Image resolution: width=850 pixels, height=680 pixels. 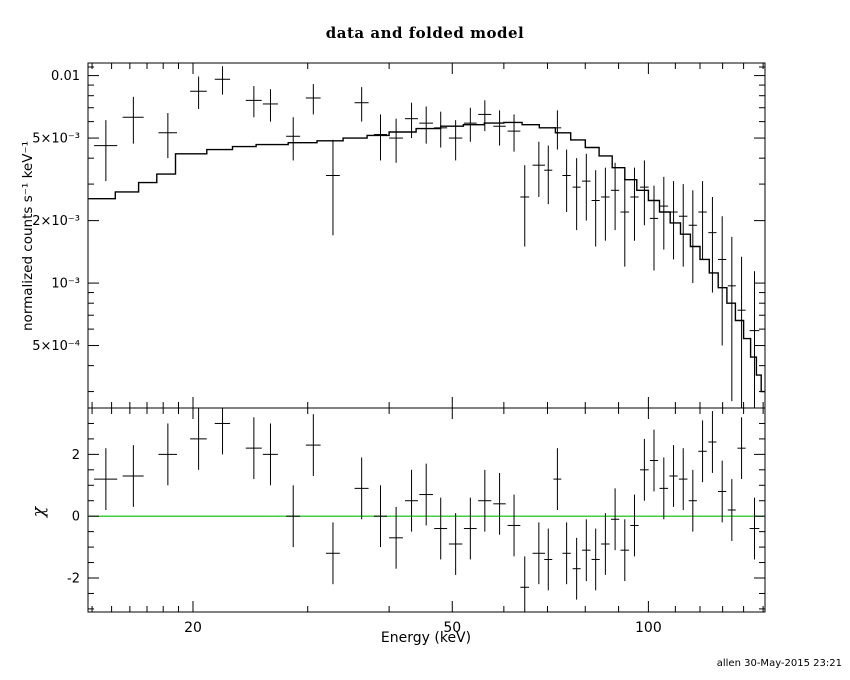 I want to click on x-axis-label: Energy (keV), so click(x=426, y=638).